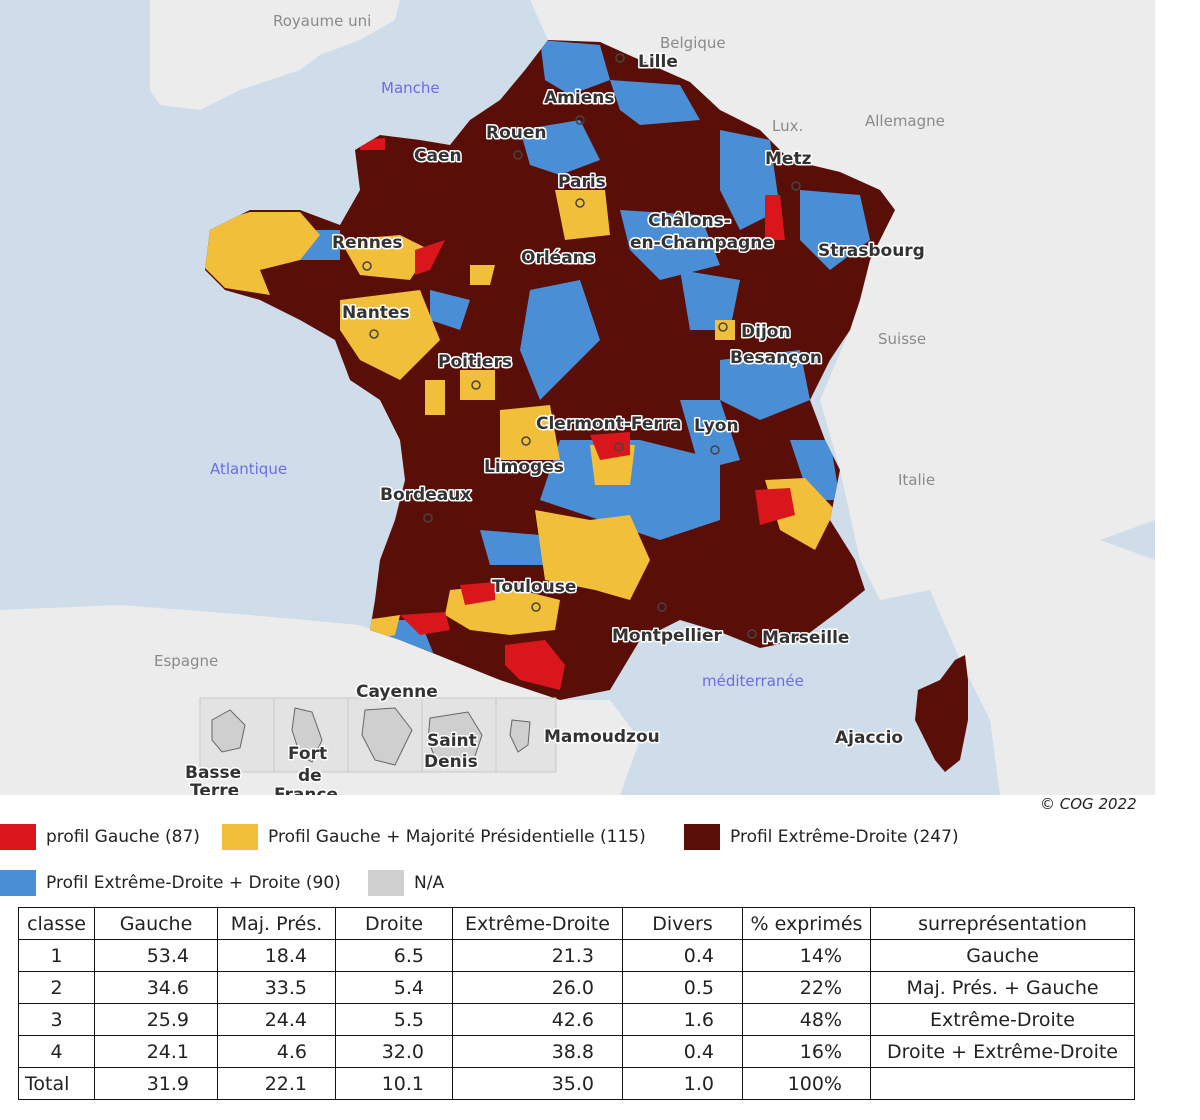 The width and height of the screenshot is (1200, 1120). What do you see at coordinates (702, 837) in the screenshot?
I see `legend-swatch-extreme-droite` at bounding box center [702, 837].